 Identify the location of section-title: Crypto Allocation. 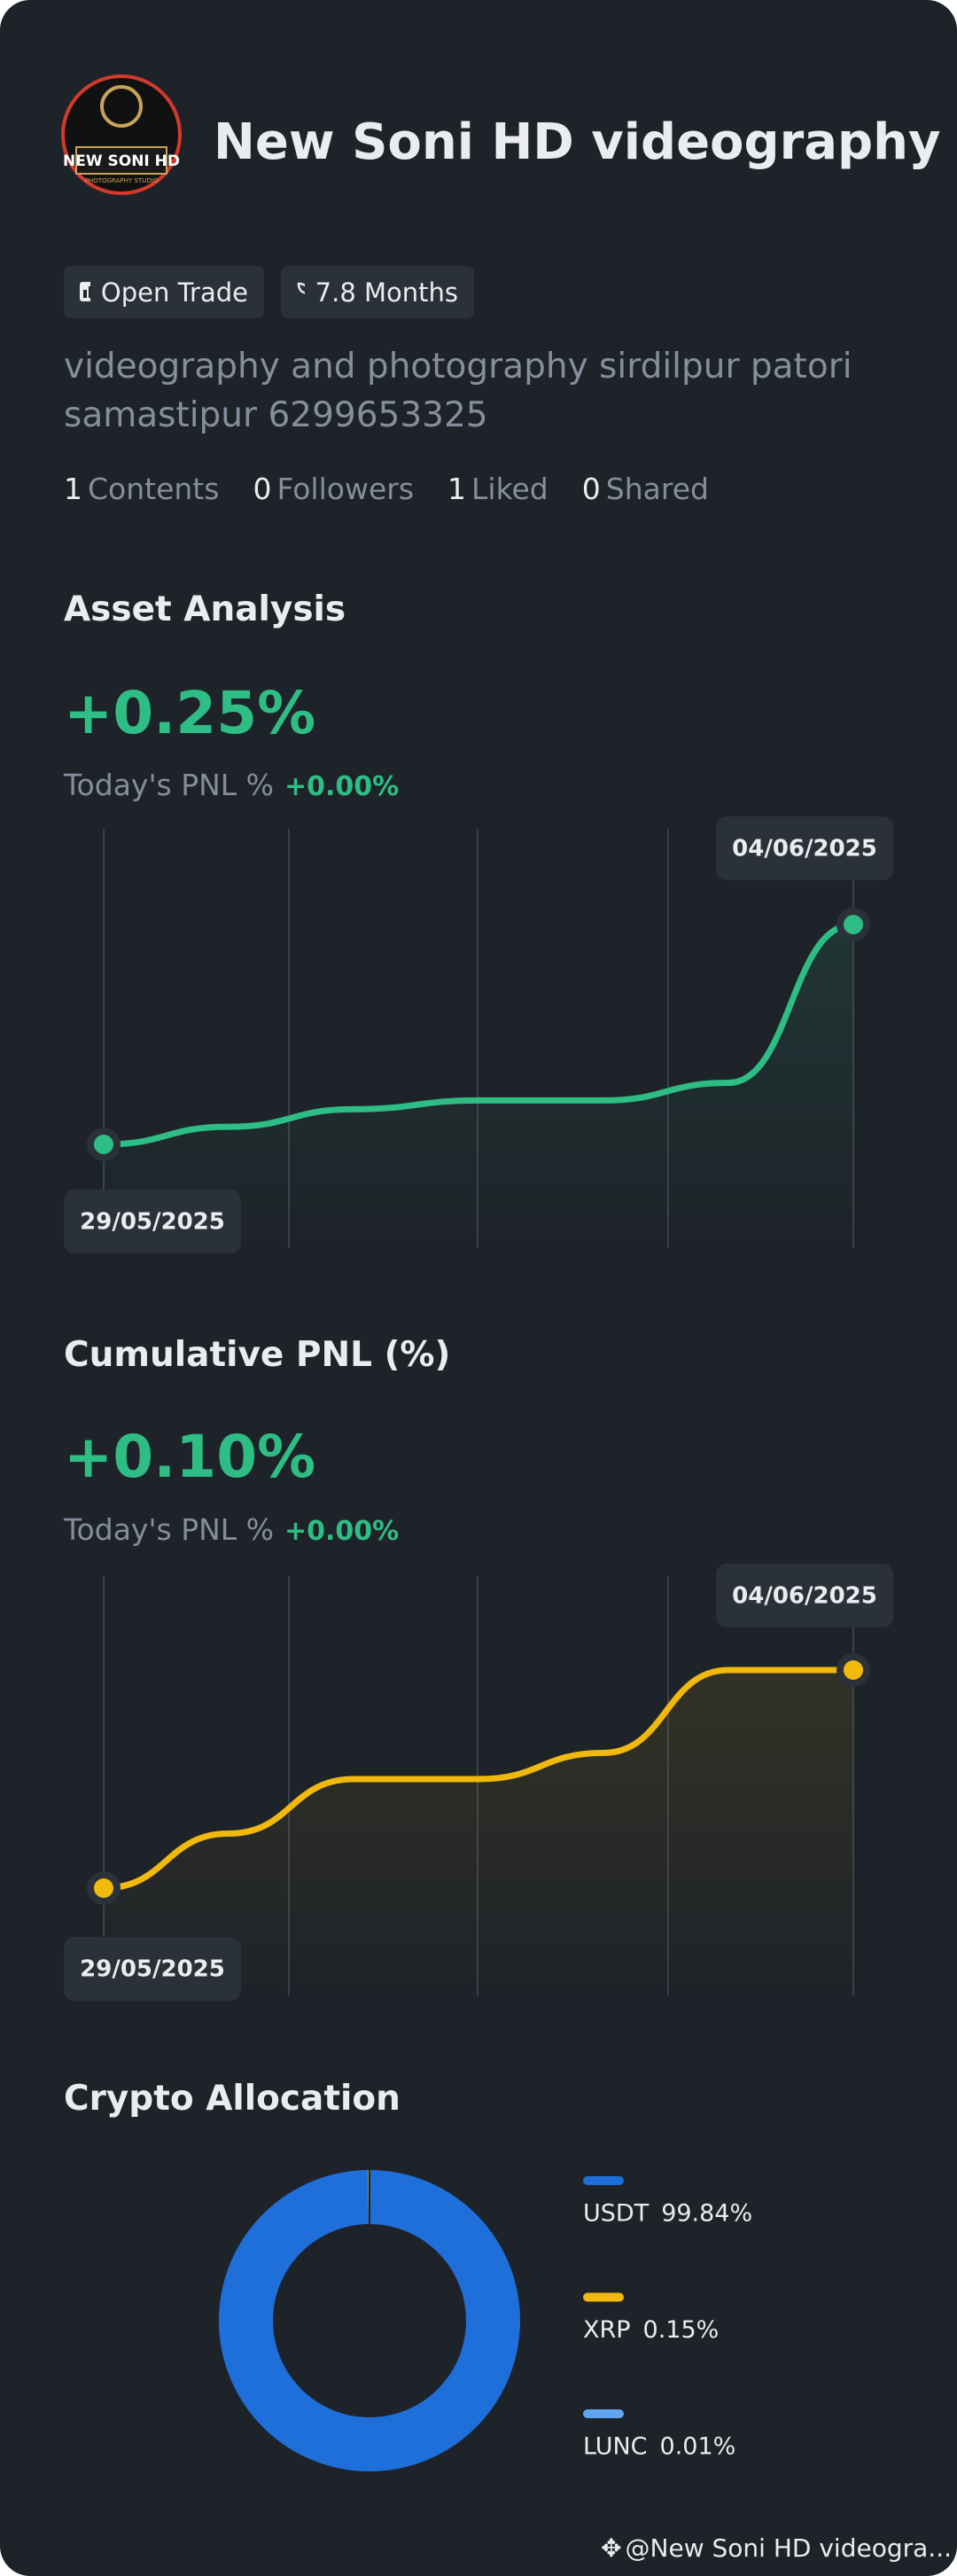
(232, 2099).